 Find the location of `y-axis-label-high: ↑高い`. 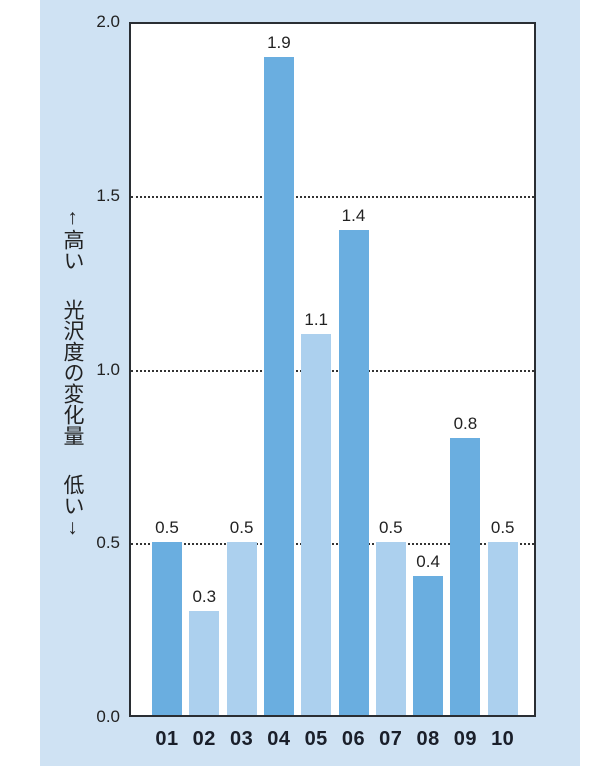

y-axis-label-high: ↑高い is located at coordinates (72, 238).